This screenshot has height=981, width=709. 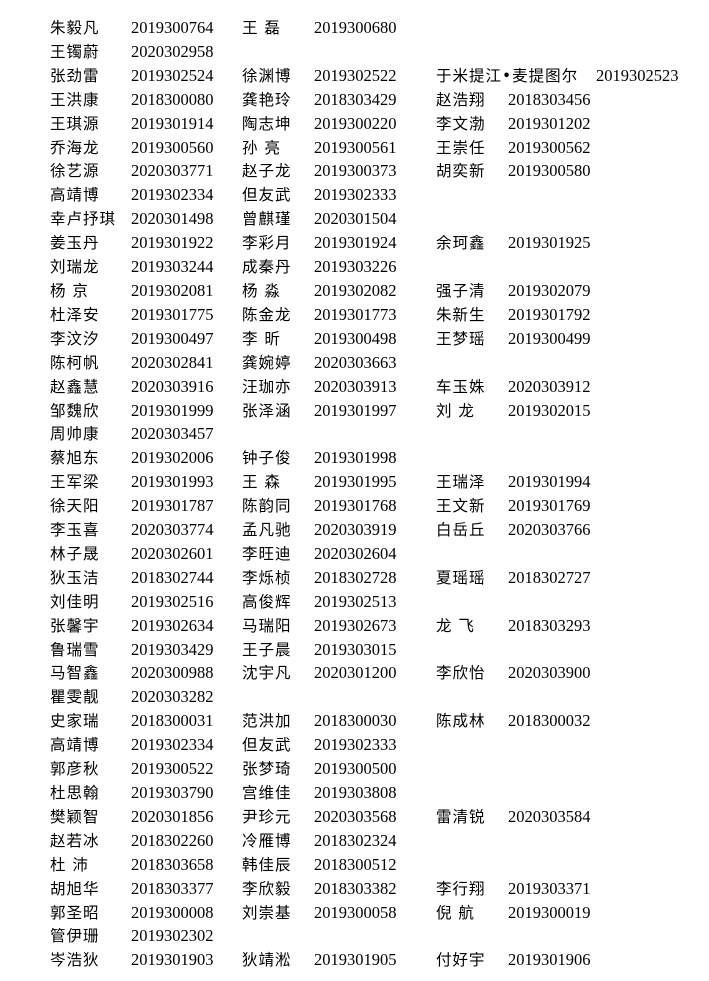 I want to click on student-id: 2019302522, so click(x=355, y=75).